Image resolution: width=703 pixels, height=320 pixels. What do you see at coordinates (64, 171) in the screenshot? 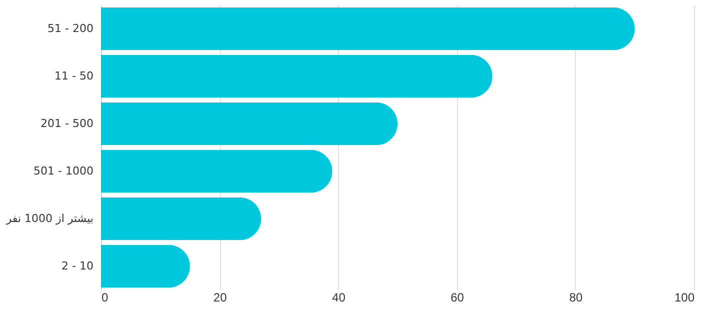
I see `y-tick-label: 501 - 1000` at bounding box center [64, 171].